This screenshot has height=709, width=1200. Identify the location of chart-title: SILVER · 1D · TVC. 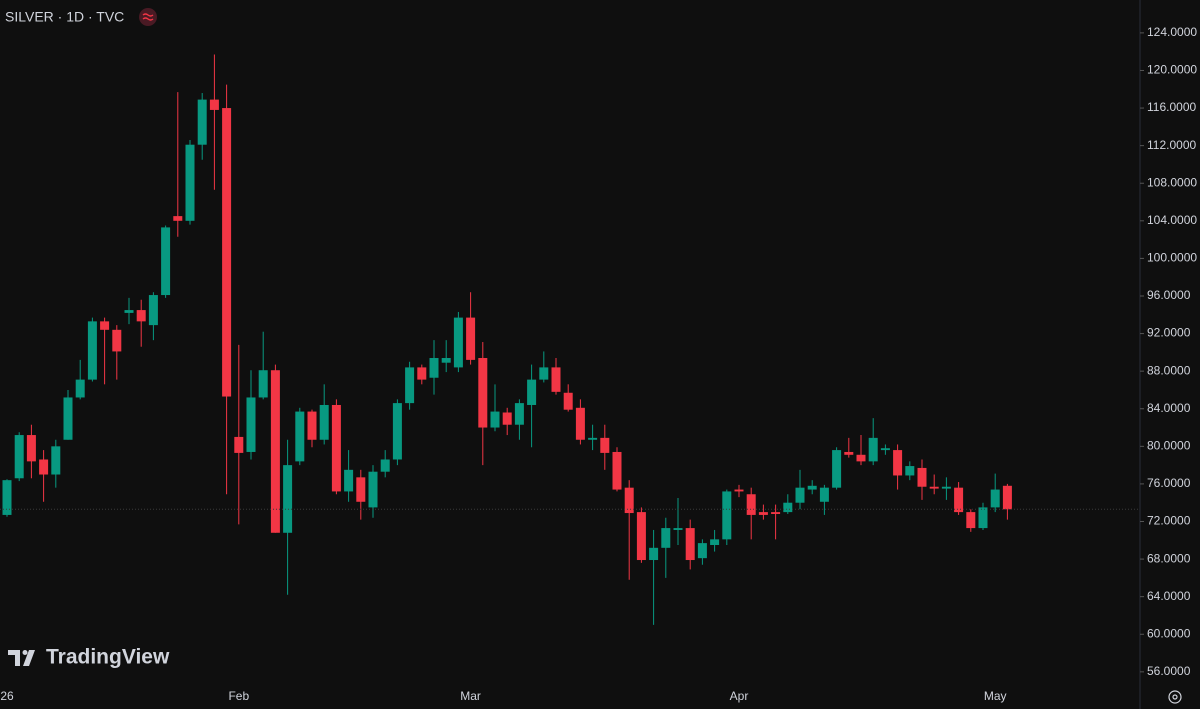
(64, 17).